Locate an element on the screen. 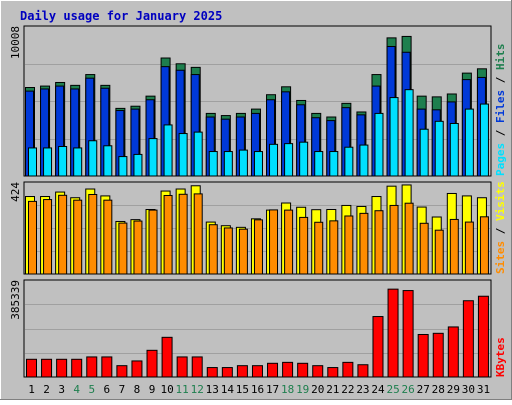  x-tick-label-day-9: 9 is located at coordinates (152, 389).